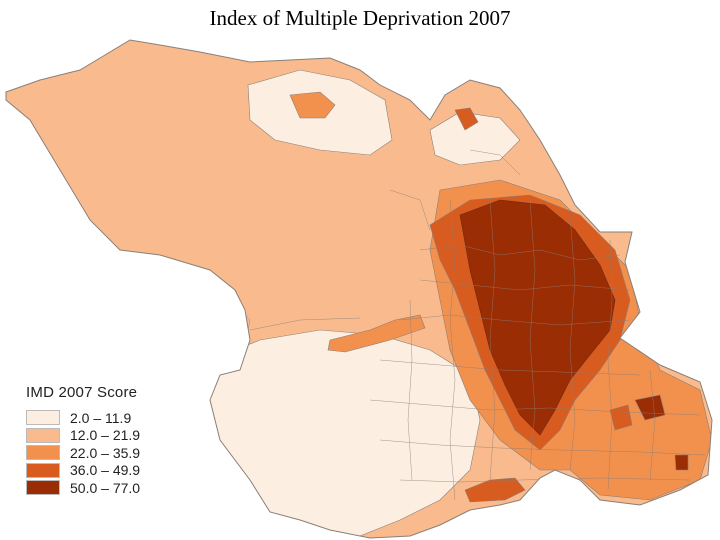 The image size is (720, 540). Describe the element at coordinates (105, 487) in the screenshot. I see `legend-range-label: 50.0 – 77.0` at that location.